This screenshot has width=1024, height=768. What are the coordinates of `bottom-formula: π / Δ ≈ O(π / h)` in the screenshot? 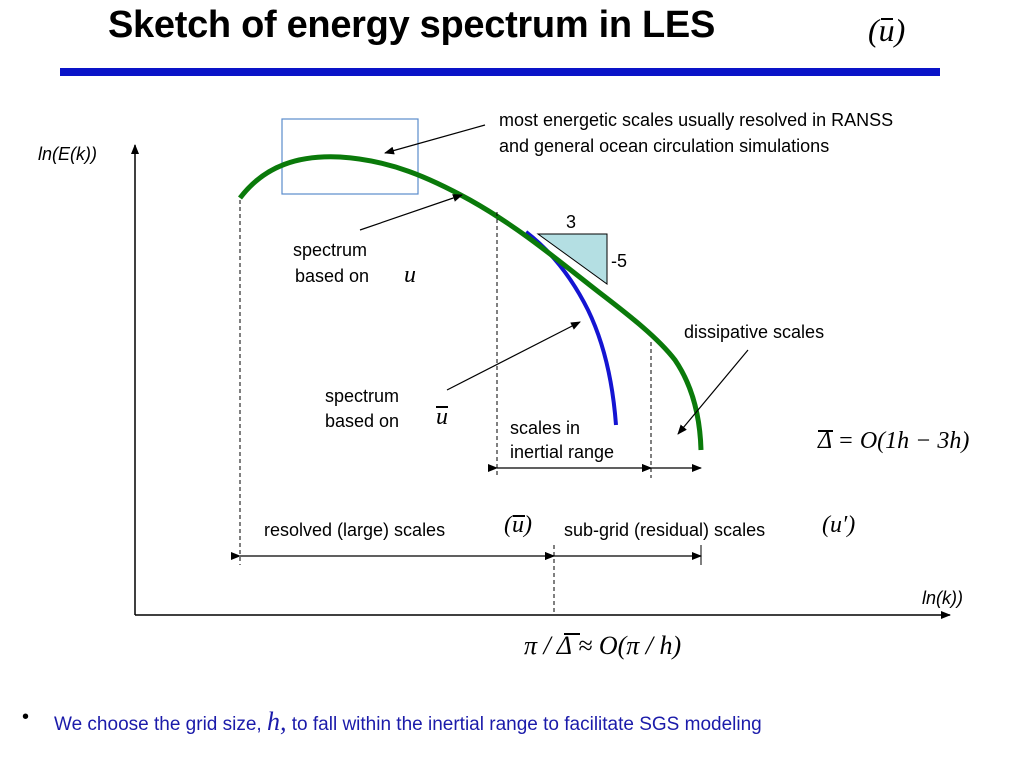 It's located at (603, 645).